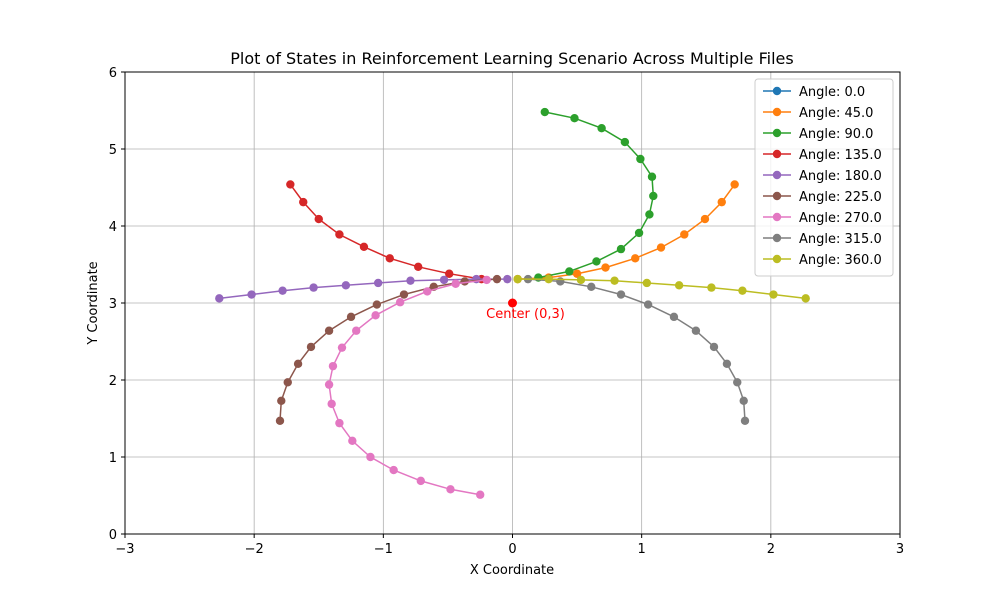 Image resolution: width=1000 pixels, height=600 pixels. I want to click on legend-label: Angle: 270.0, so click(840, 218).